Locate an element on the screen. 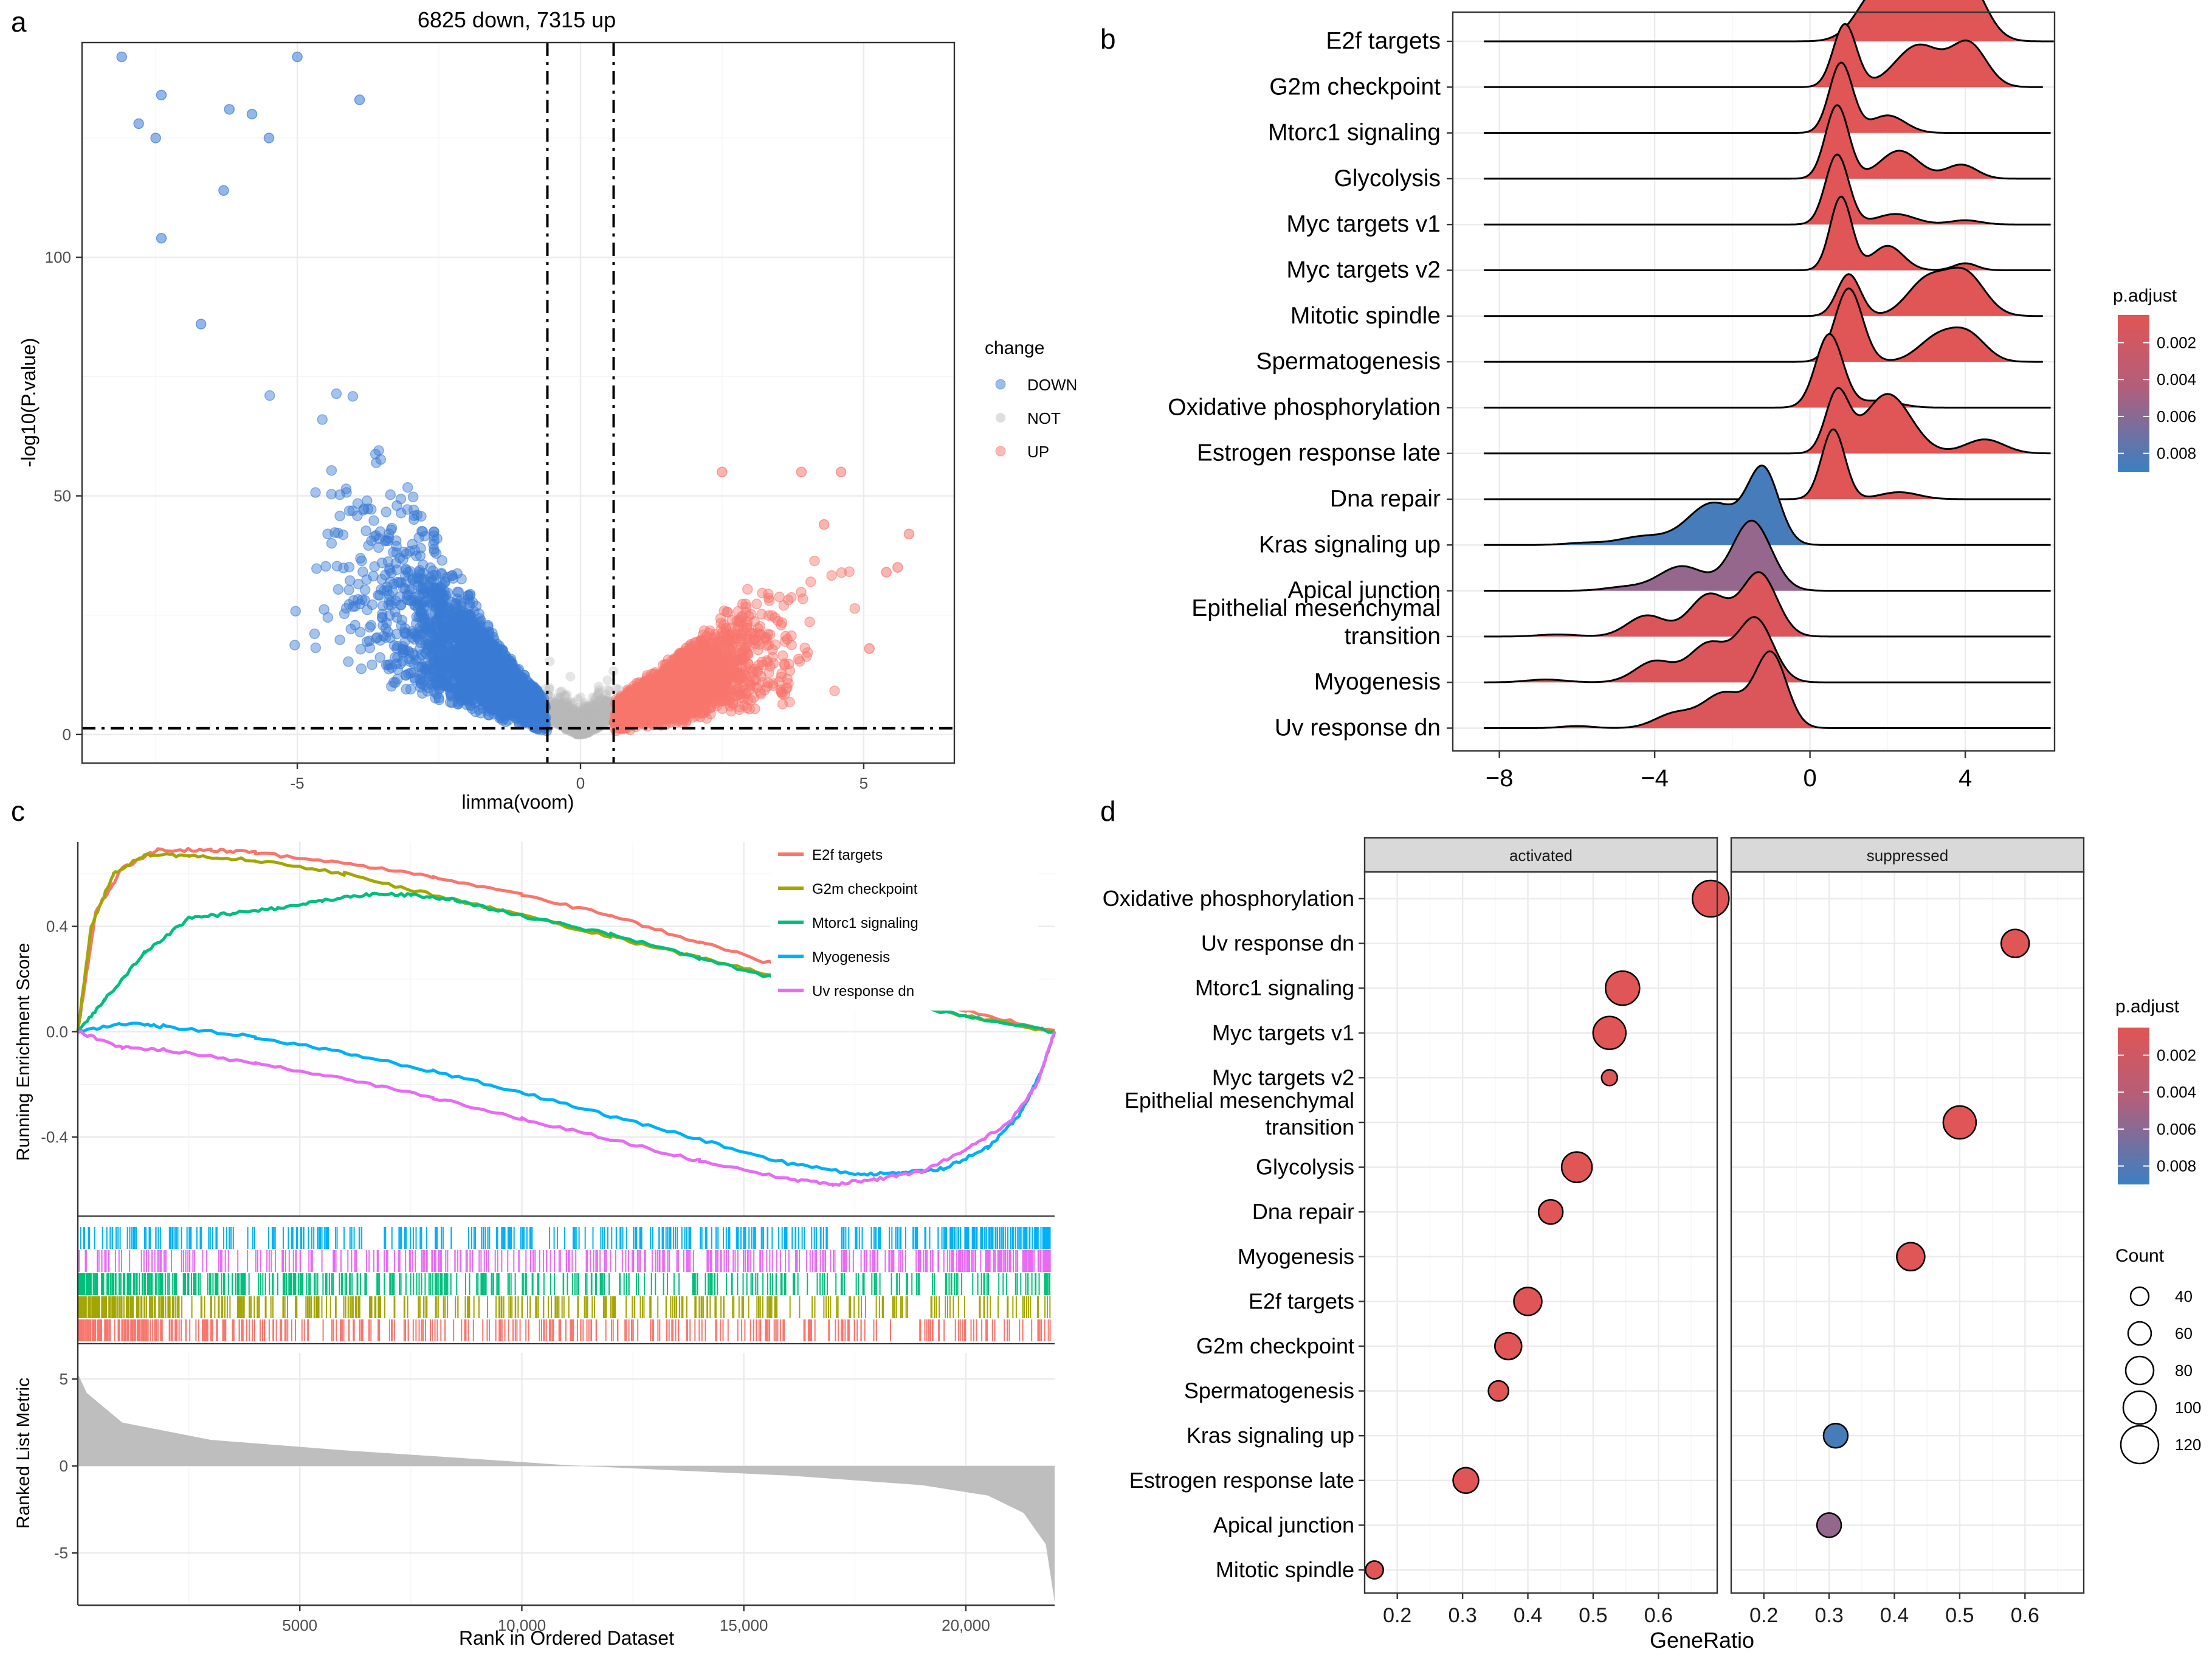  panel-letter-b: b is located at coordinates (1108, 39).